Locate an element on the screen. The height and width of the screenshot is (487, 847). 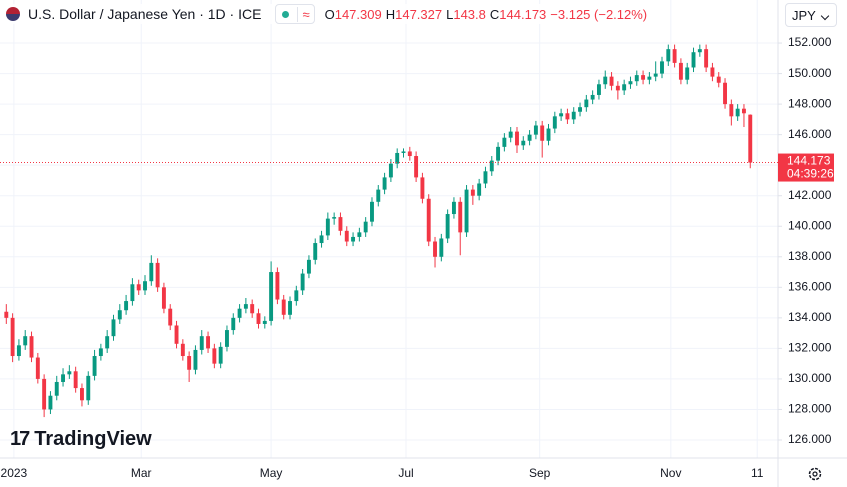
y-tick-label: 128.000 is located at coordinates (810, 409).